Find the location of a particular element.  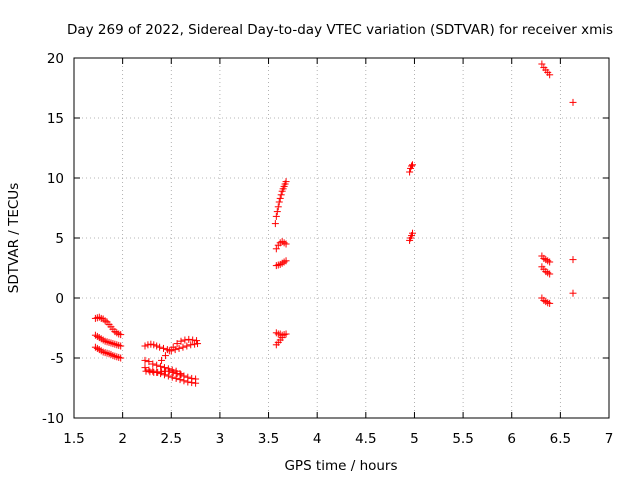

x-tick-label: 2 is located at coordinates (122, 439).